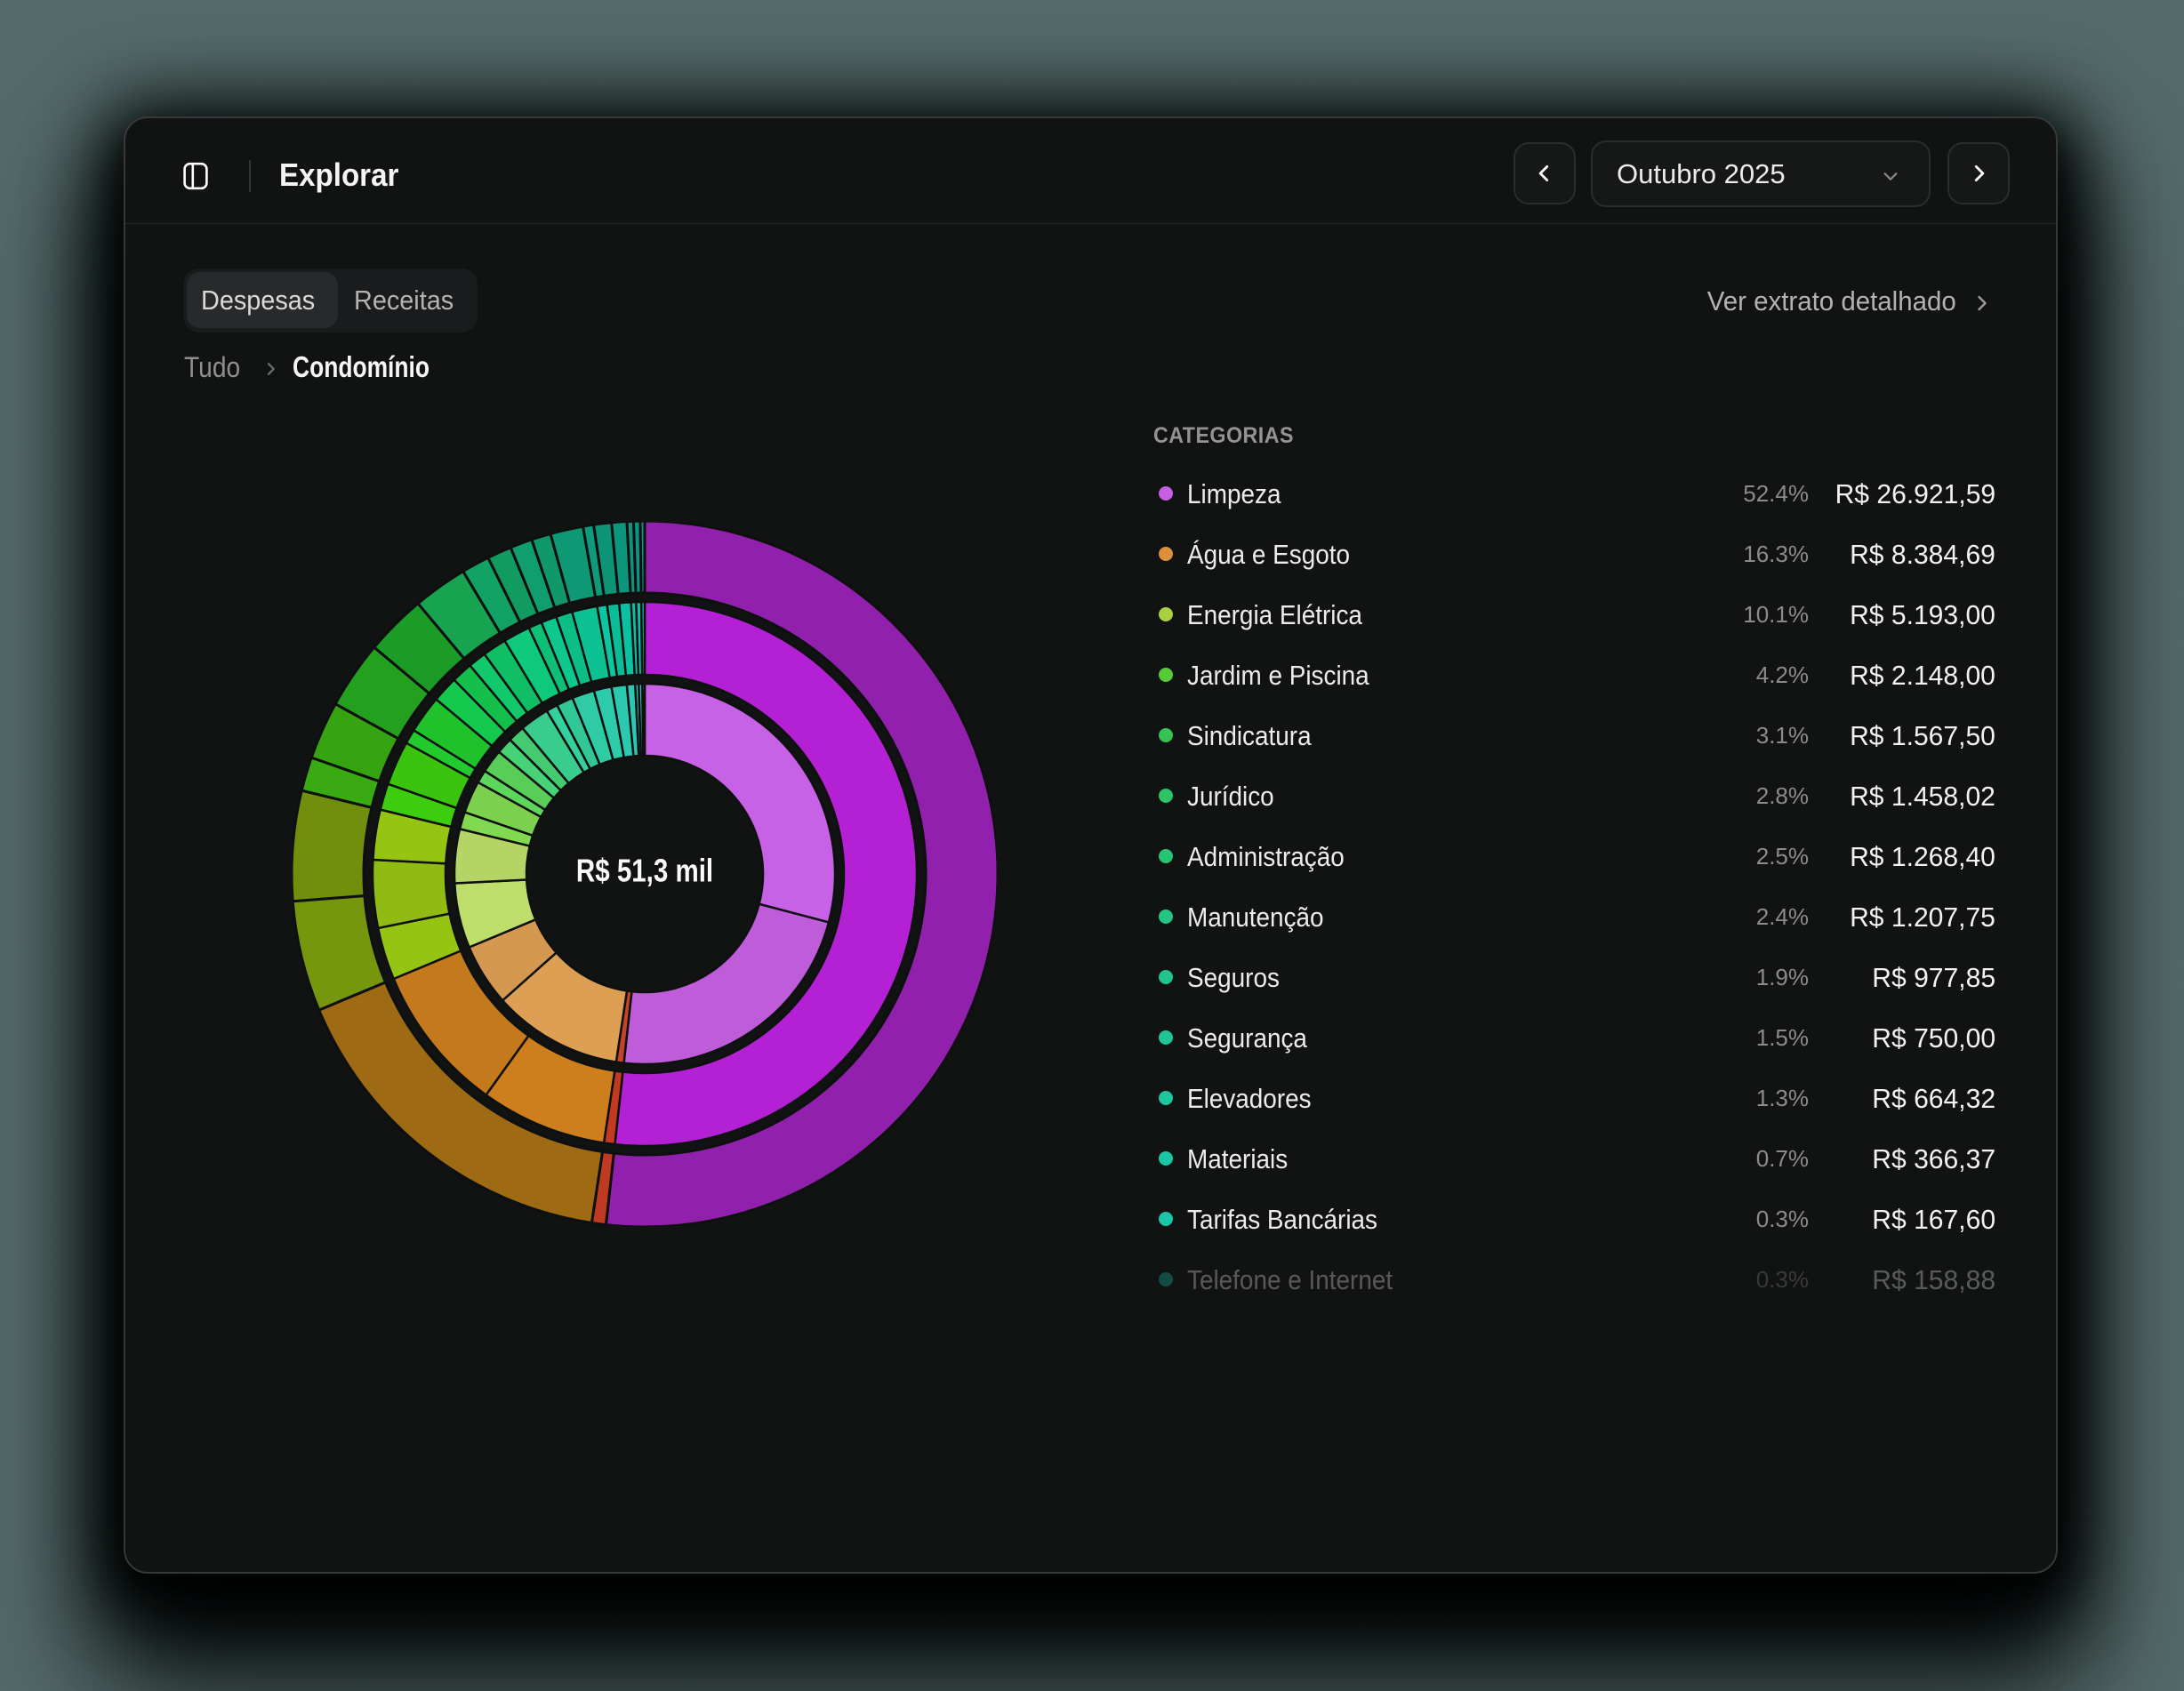 This screenshot has width=2184, height=1691. What do you see at coordinates (644, 871) in the screenshot?
I see `svg-text: R$ 51,3 mil` at bounding box center [644, 871].